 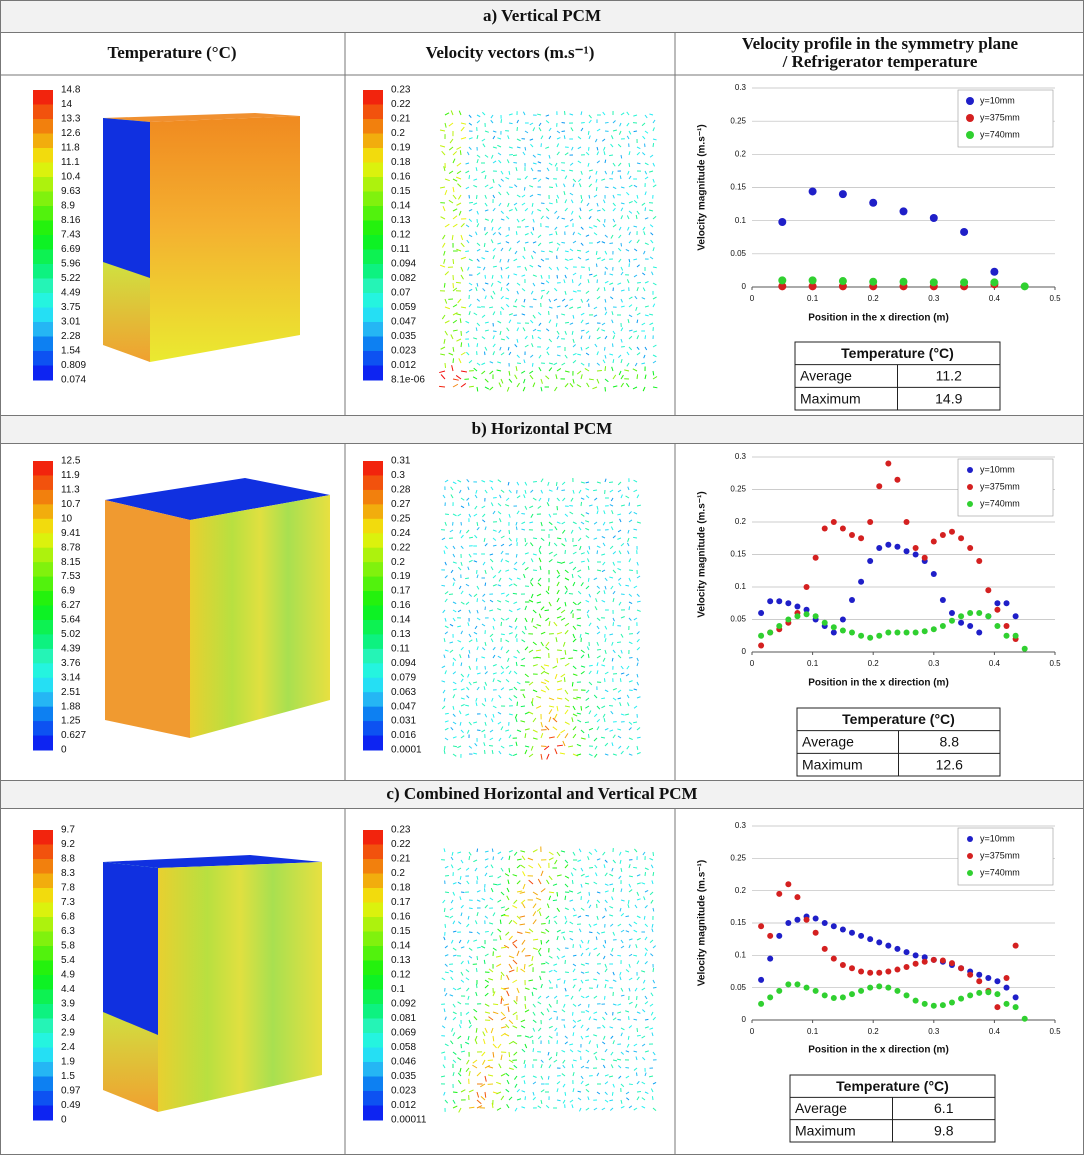 I want to click on colorbar-label: 0.18, so click(x=401, y=888).